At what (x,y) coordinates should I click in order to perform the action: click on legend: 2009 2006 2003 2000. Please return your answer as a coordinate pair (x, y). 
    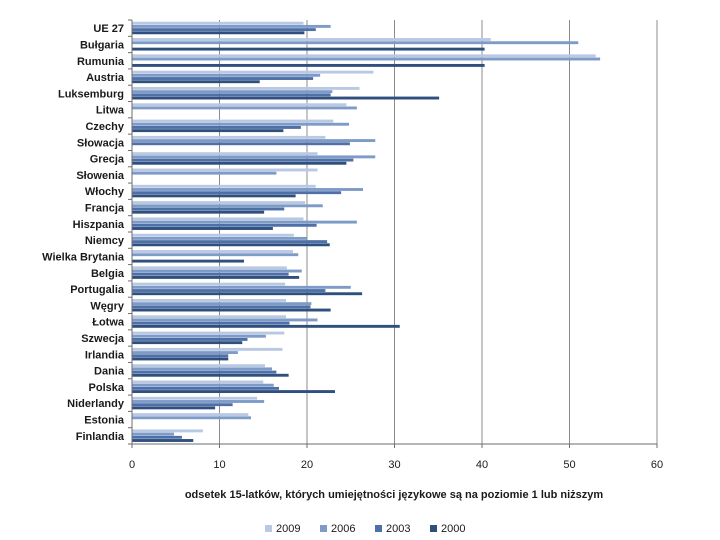
    Looking at the image, I should click on (365, 529).